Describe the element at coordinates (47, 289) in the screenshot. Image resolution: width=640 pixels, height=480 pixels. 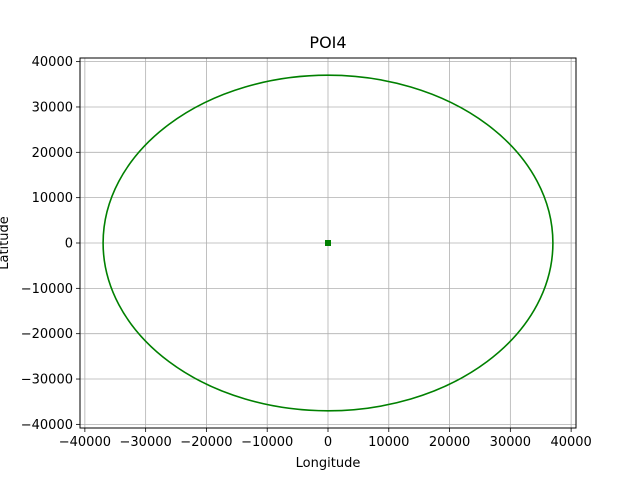
I see `y-tick-label: −10000` at that location.